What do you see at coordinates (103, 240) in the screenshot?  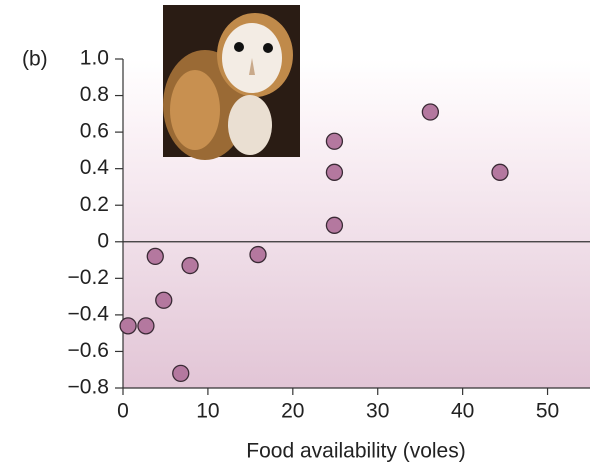 I see `y-tick-label: 0` at bounding box center [103, 240].